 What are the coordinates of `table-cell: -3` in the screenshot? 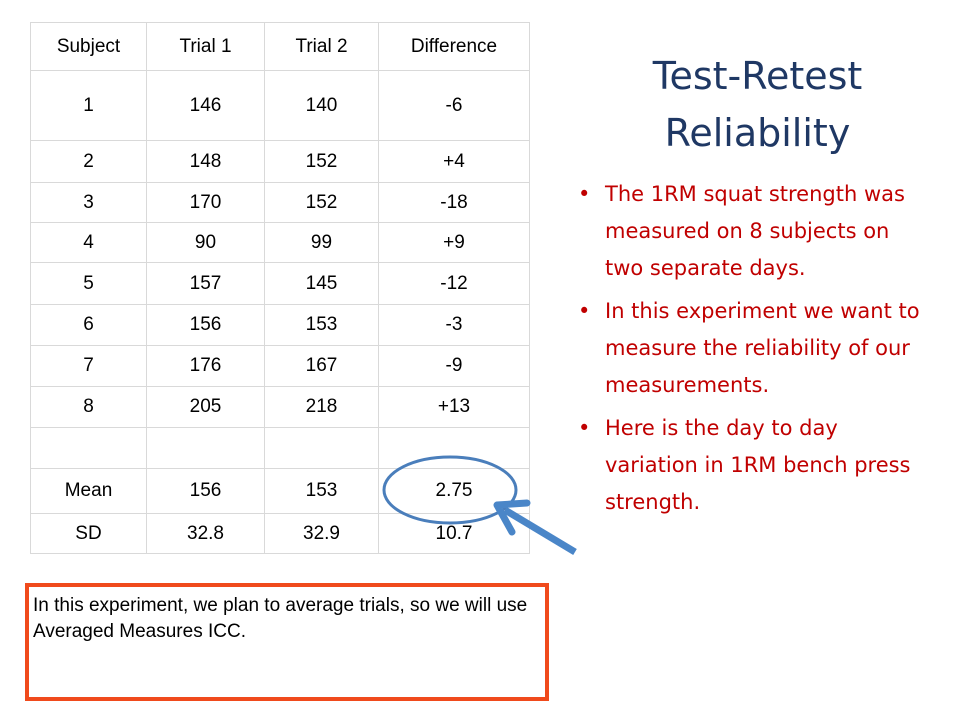 It's located at (454, 325).